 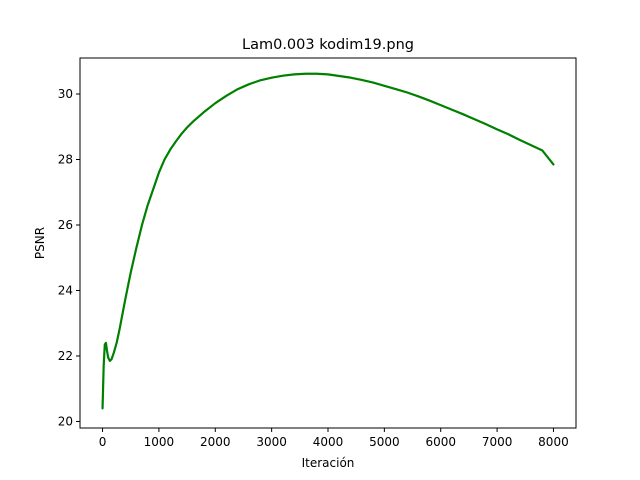 I want to click on chart-title: Lam0.003 kodim19.png, so click(x=328, y=45).